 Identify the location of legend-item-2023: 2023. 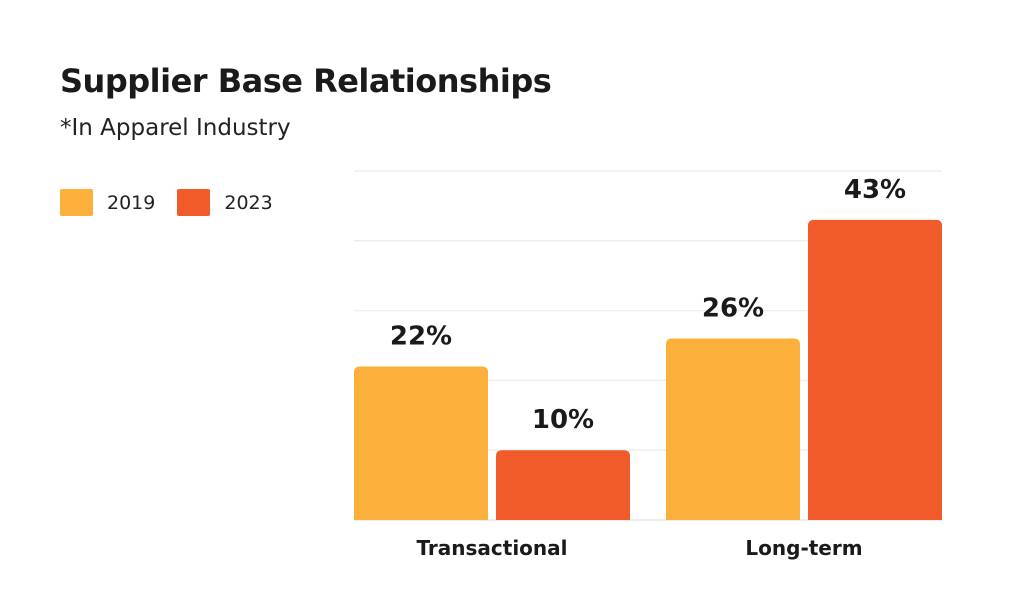
(225, 202).